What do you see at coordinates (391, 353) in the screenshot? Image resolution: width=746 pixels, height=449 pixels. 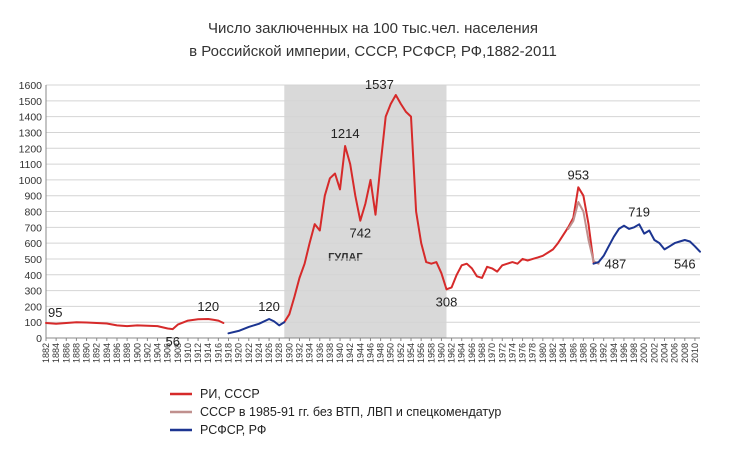 I see `x-tick-label: 1950` at bounding box center [391, 353].